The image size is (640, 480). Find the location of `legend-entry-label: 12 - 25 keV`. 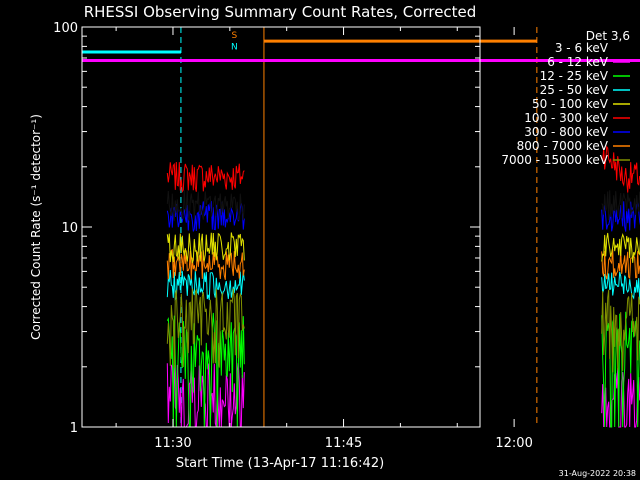

legend-entry-label: 12 - 25 keV is located at coordinates (574, 76).